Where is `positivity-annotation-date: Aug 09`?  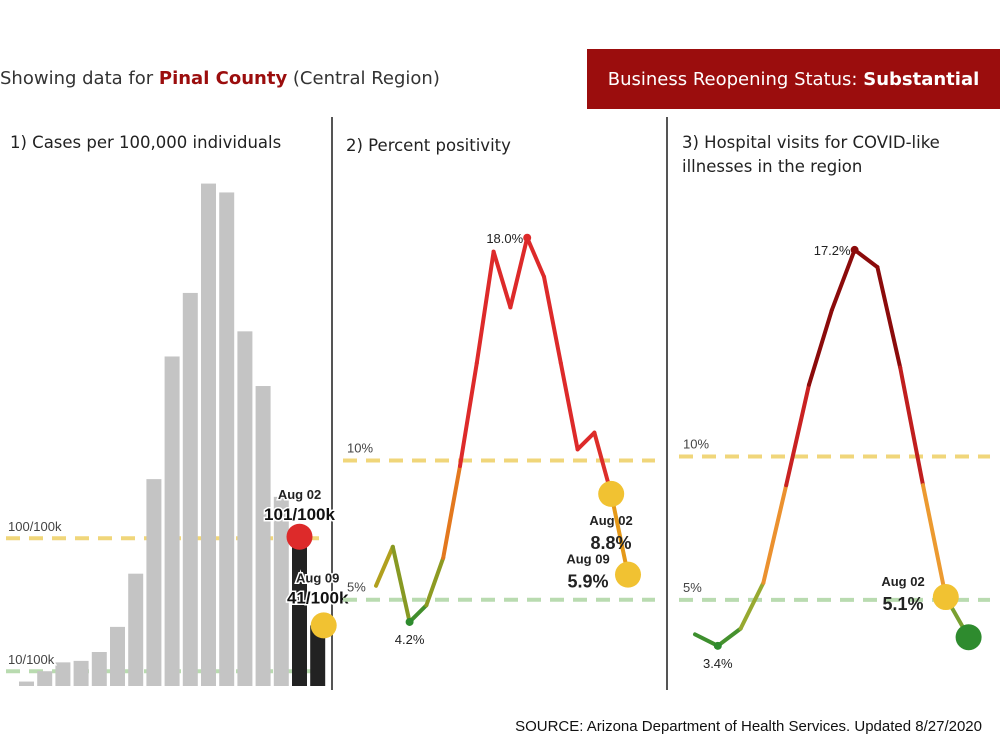 positivity-annotation-date: Aug 09 is located at coordinates (587, 559).